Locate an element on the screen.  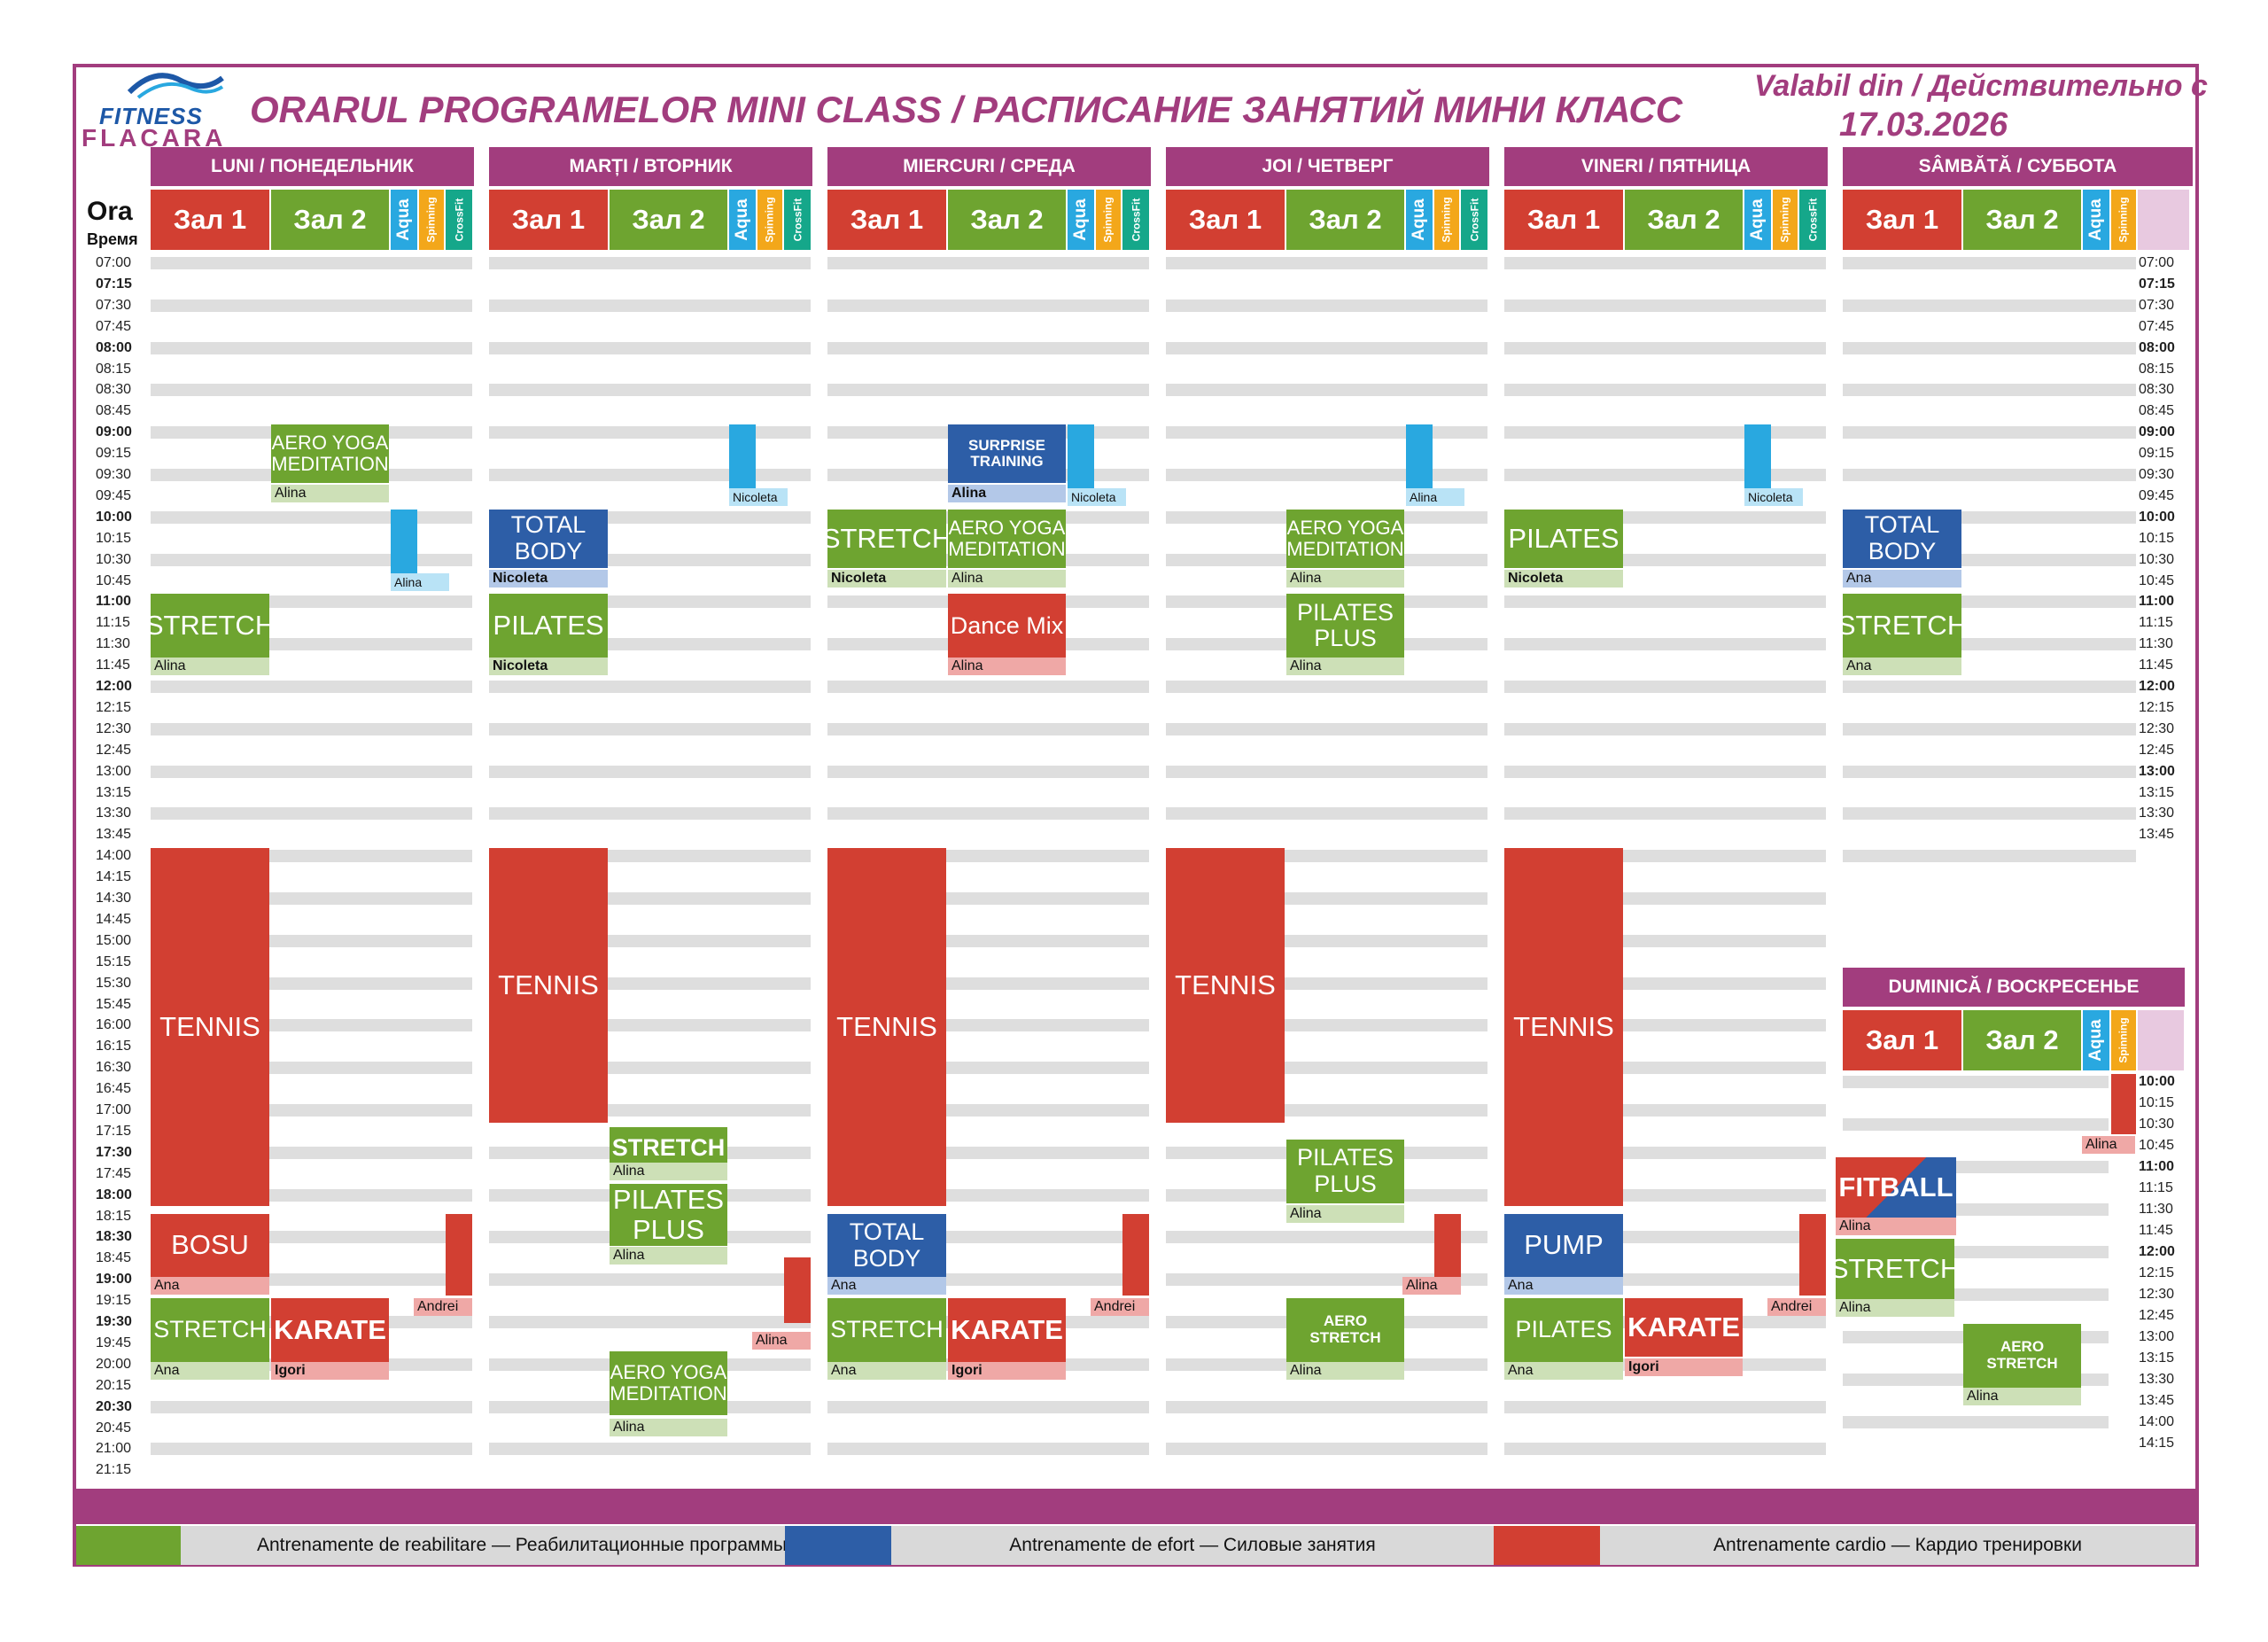
class-fitball-sun: FITBALL is located at coordinates (1896, 1187).